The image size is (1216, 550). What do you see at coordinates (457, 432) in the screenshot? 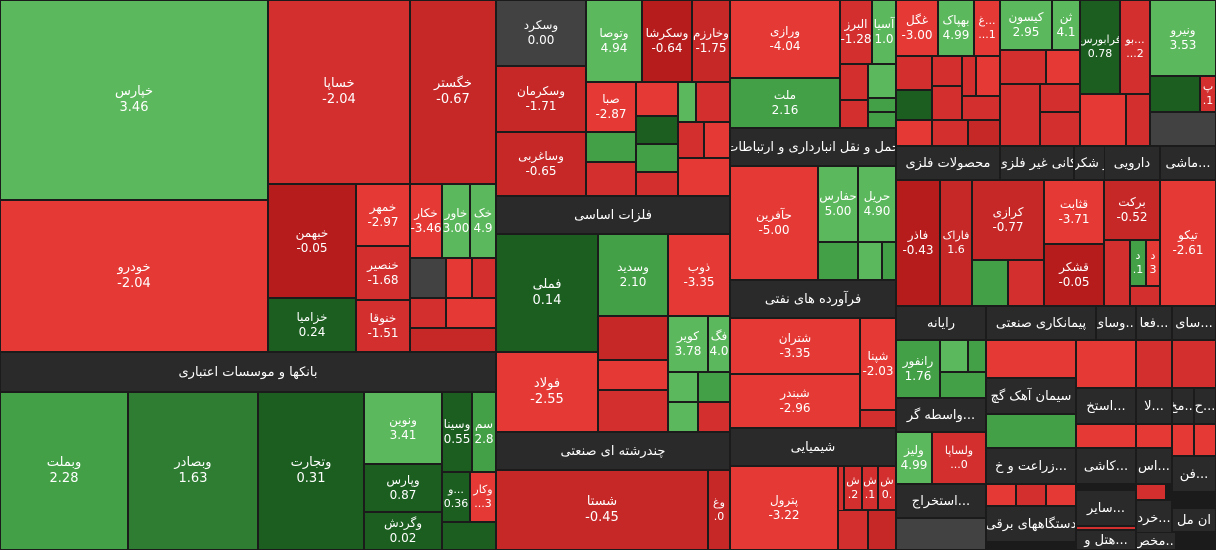
I see `treemap-tile: وسینا 0.55` at bounding box center [457, 432].